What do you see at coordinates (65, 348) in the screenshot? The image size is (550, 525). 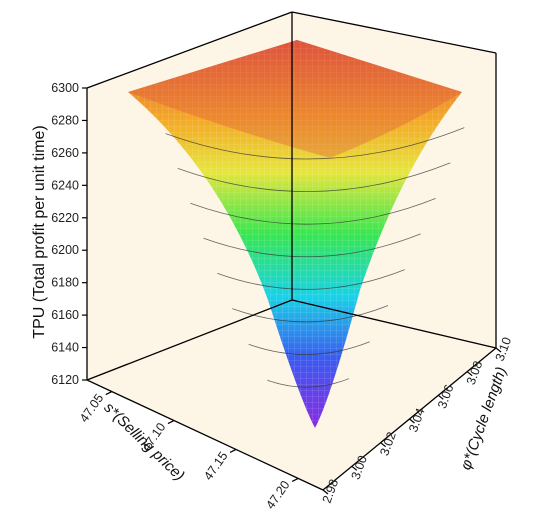 I see `z-tick-label: 6140` at bounding box center [65, 348].